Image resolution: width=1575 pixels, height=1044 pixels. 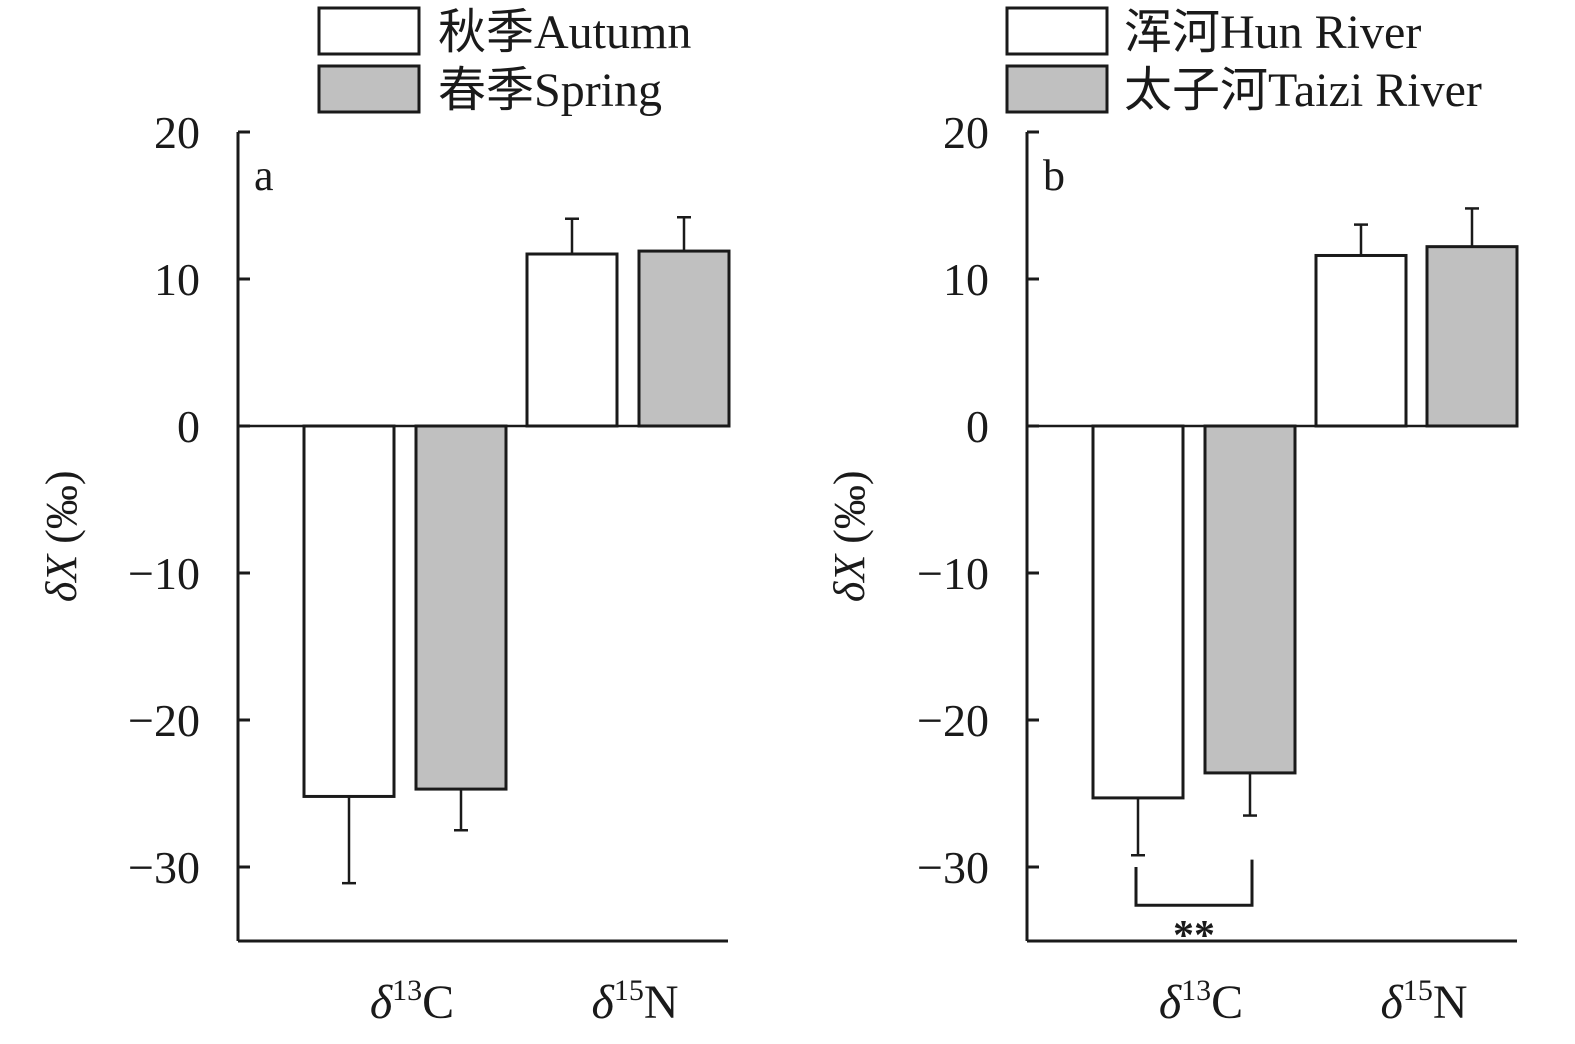 What do you see at coordinates (1272, 32) in the screenshot?
I see `legend-label: 浑河Hun River` at bounding box center [1272, 32].